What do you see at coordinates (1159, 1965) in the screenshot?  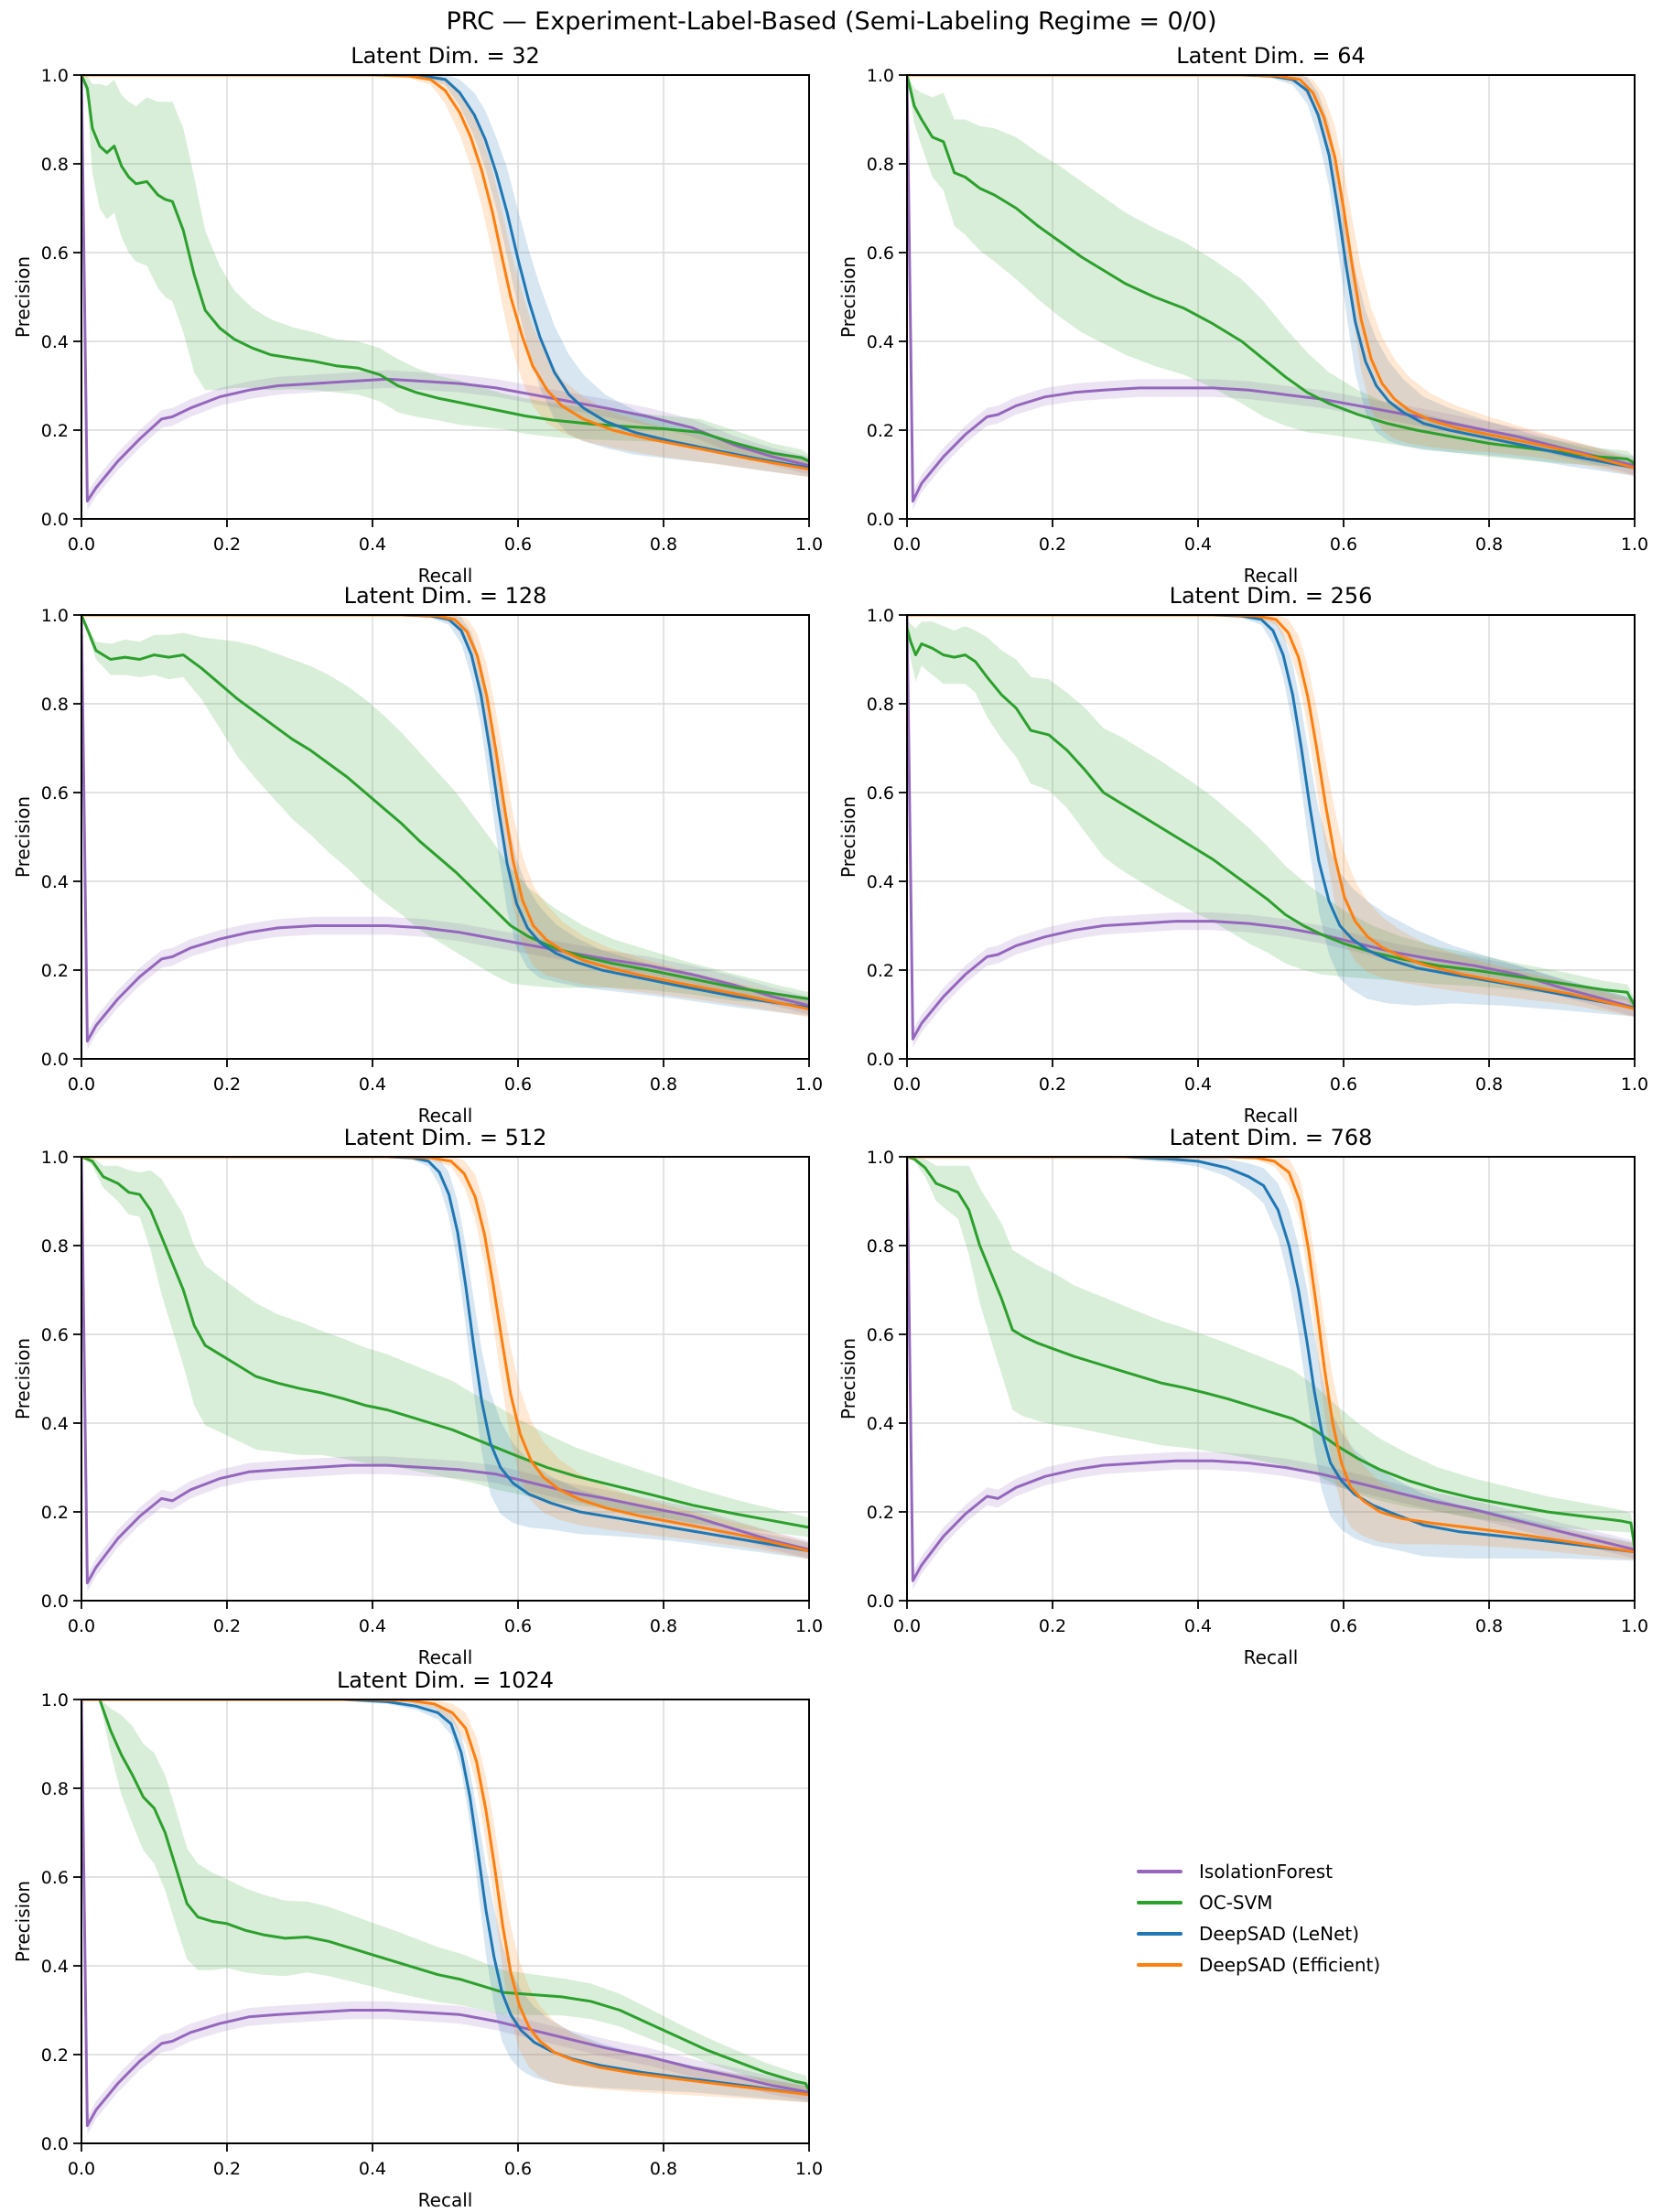 I see `legend-swatch-deepsad-efficient` at bounding box center [1159, 1965].